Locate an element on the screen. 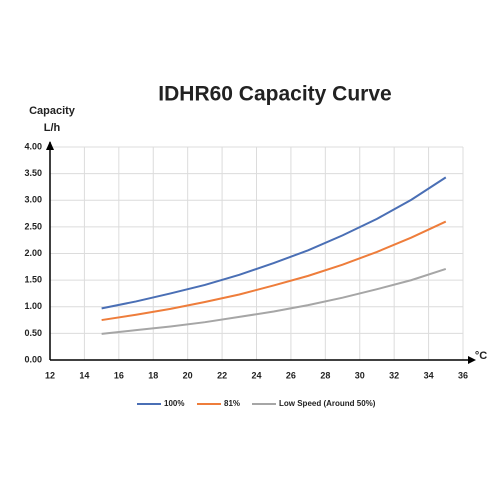 The width and height of the screenshot is (500, 500). y-tick-label: 0.50 is located at coordinates (33, 333).